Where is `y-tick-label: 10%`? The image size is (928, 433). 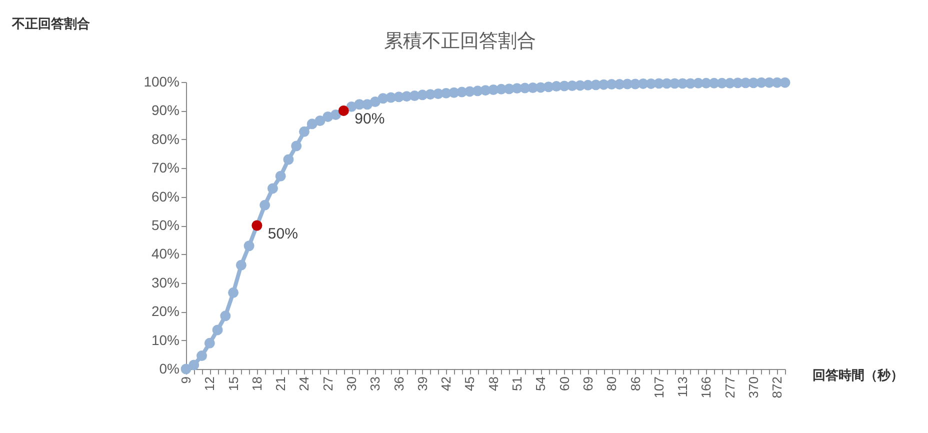
y-tick-label: 10% is located at coordinates (165, 340).